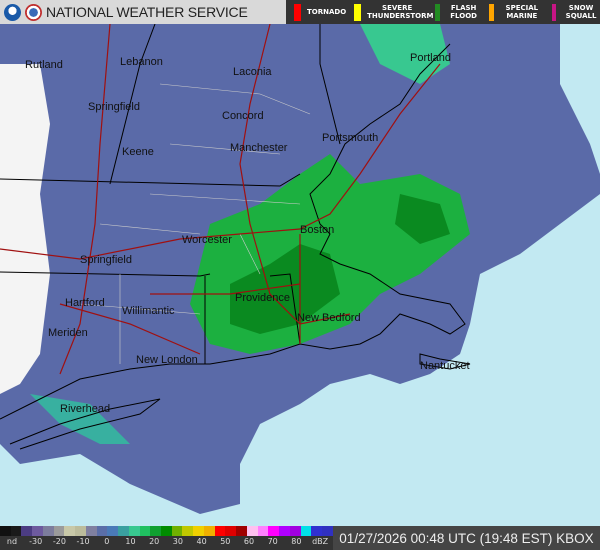 The image size is (600, 550). What do you see at coordinates (107, 541) in the screenshot?
I see `scale-label: 0` at bounding box center [107, 541].